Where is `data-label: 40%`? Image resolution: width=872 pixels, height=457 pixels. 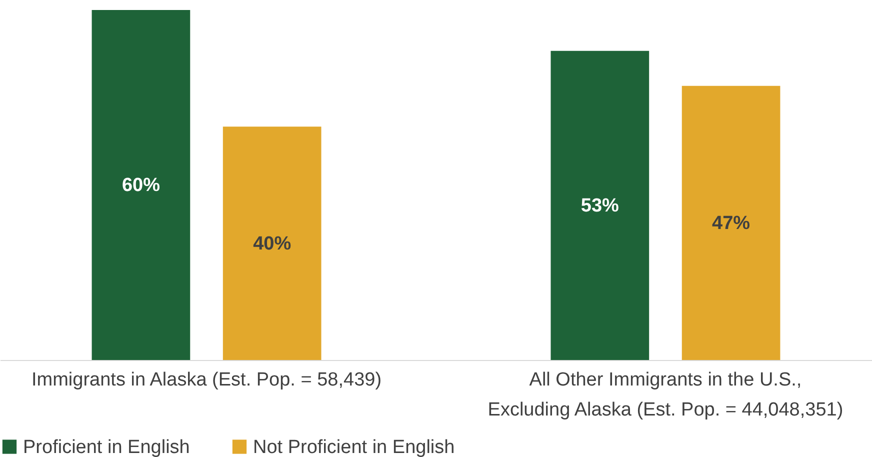
data-label: 40% is located at coordinates (272, 243).